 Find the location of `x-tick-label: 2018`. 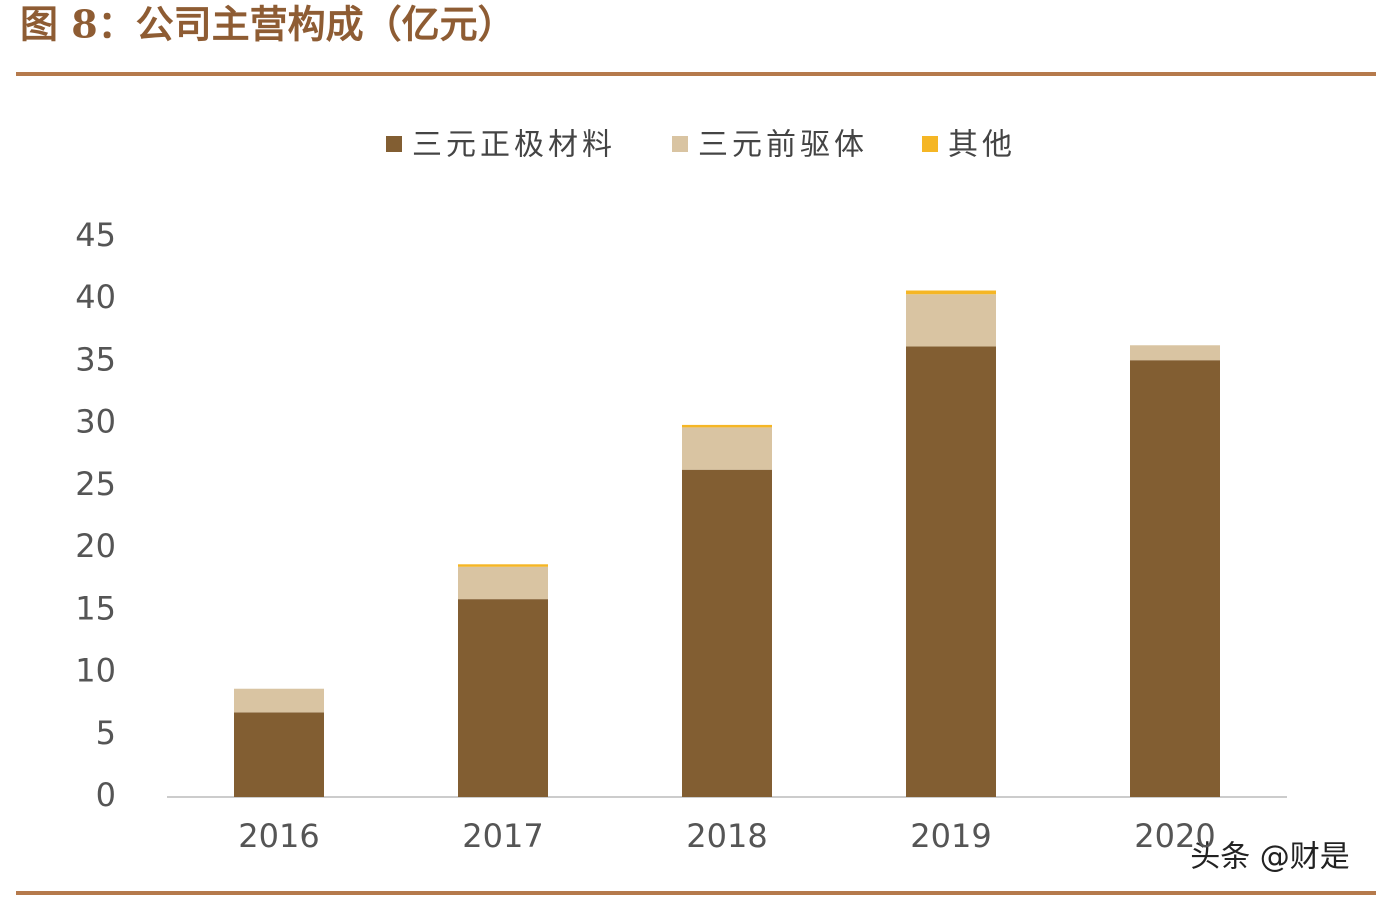

x-tick-label: 2018 is located at coordinates (726, 836).